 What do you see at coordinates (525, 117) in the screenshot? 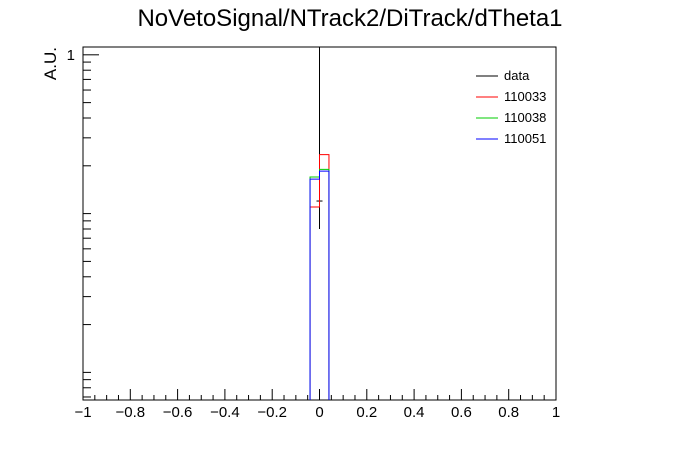
I see `legend-label: 110038` at bounding box center [525, 117].